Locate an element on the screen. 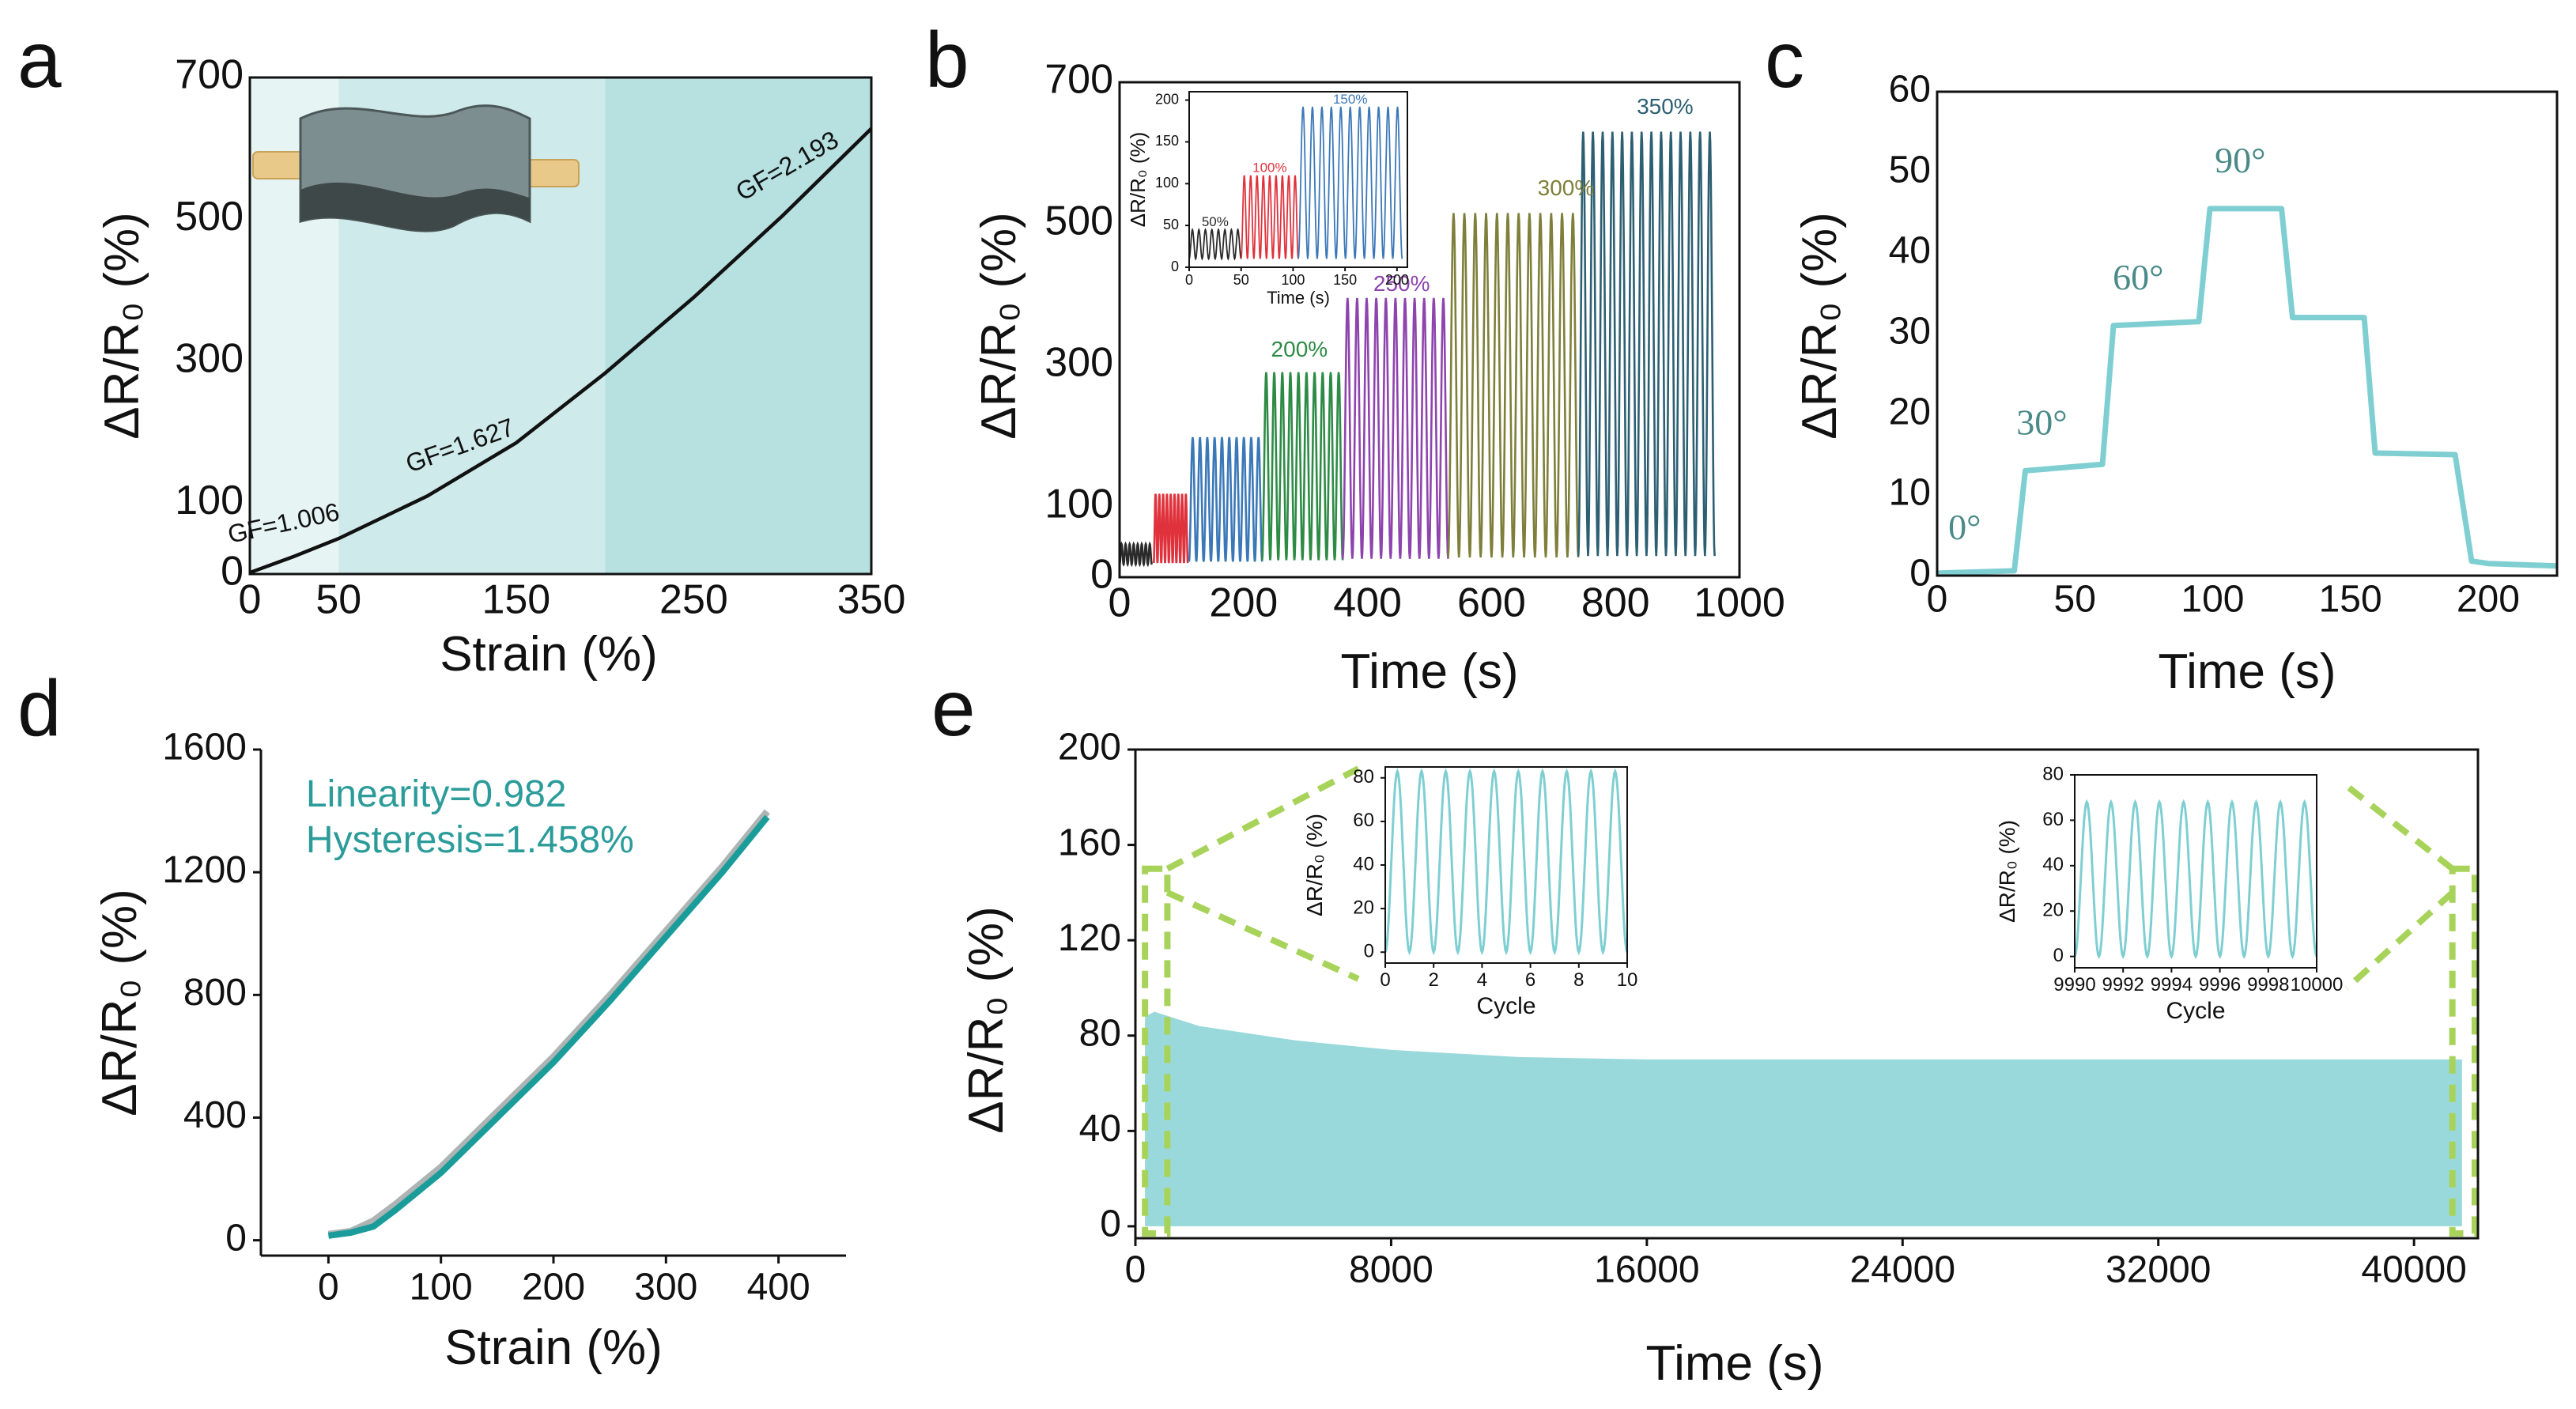 The width and height of the screenshot is (2576, 1409). signal-band is located at coordinates (1803, 1118).